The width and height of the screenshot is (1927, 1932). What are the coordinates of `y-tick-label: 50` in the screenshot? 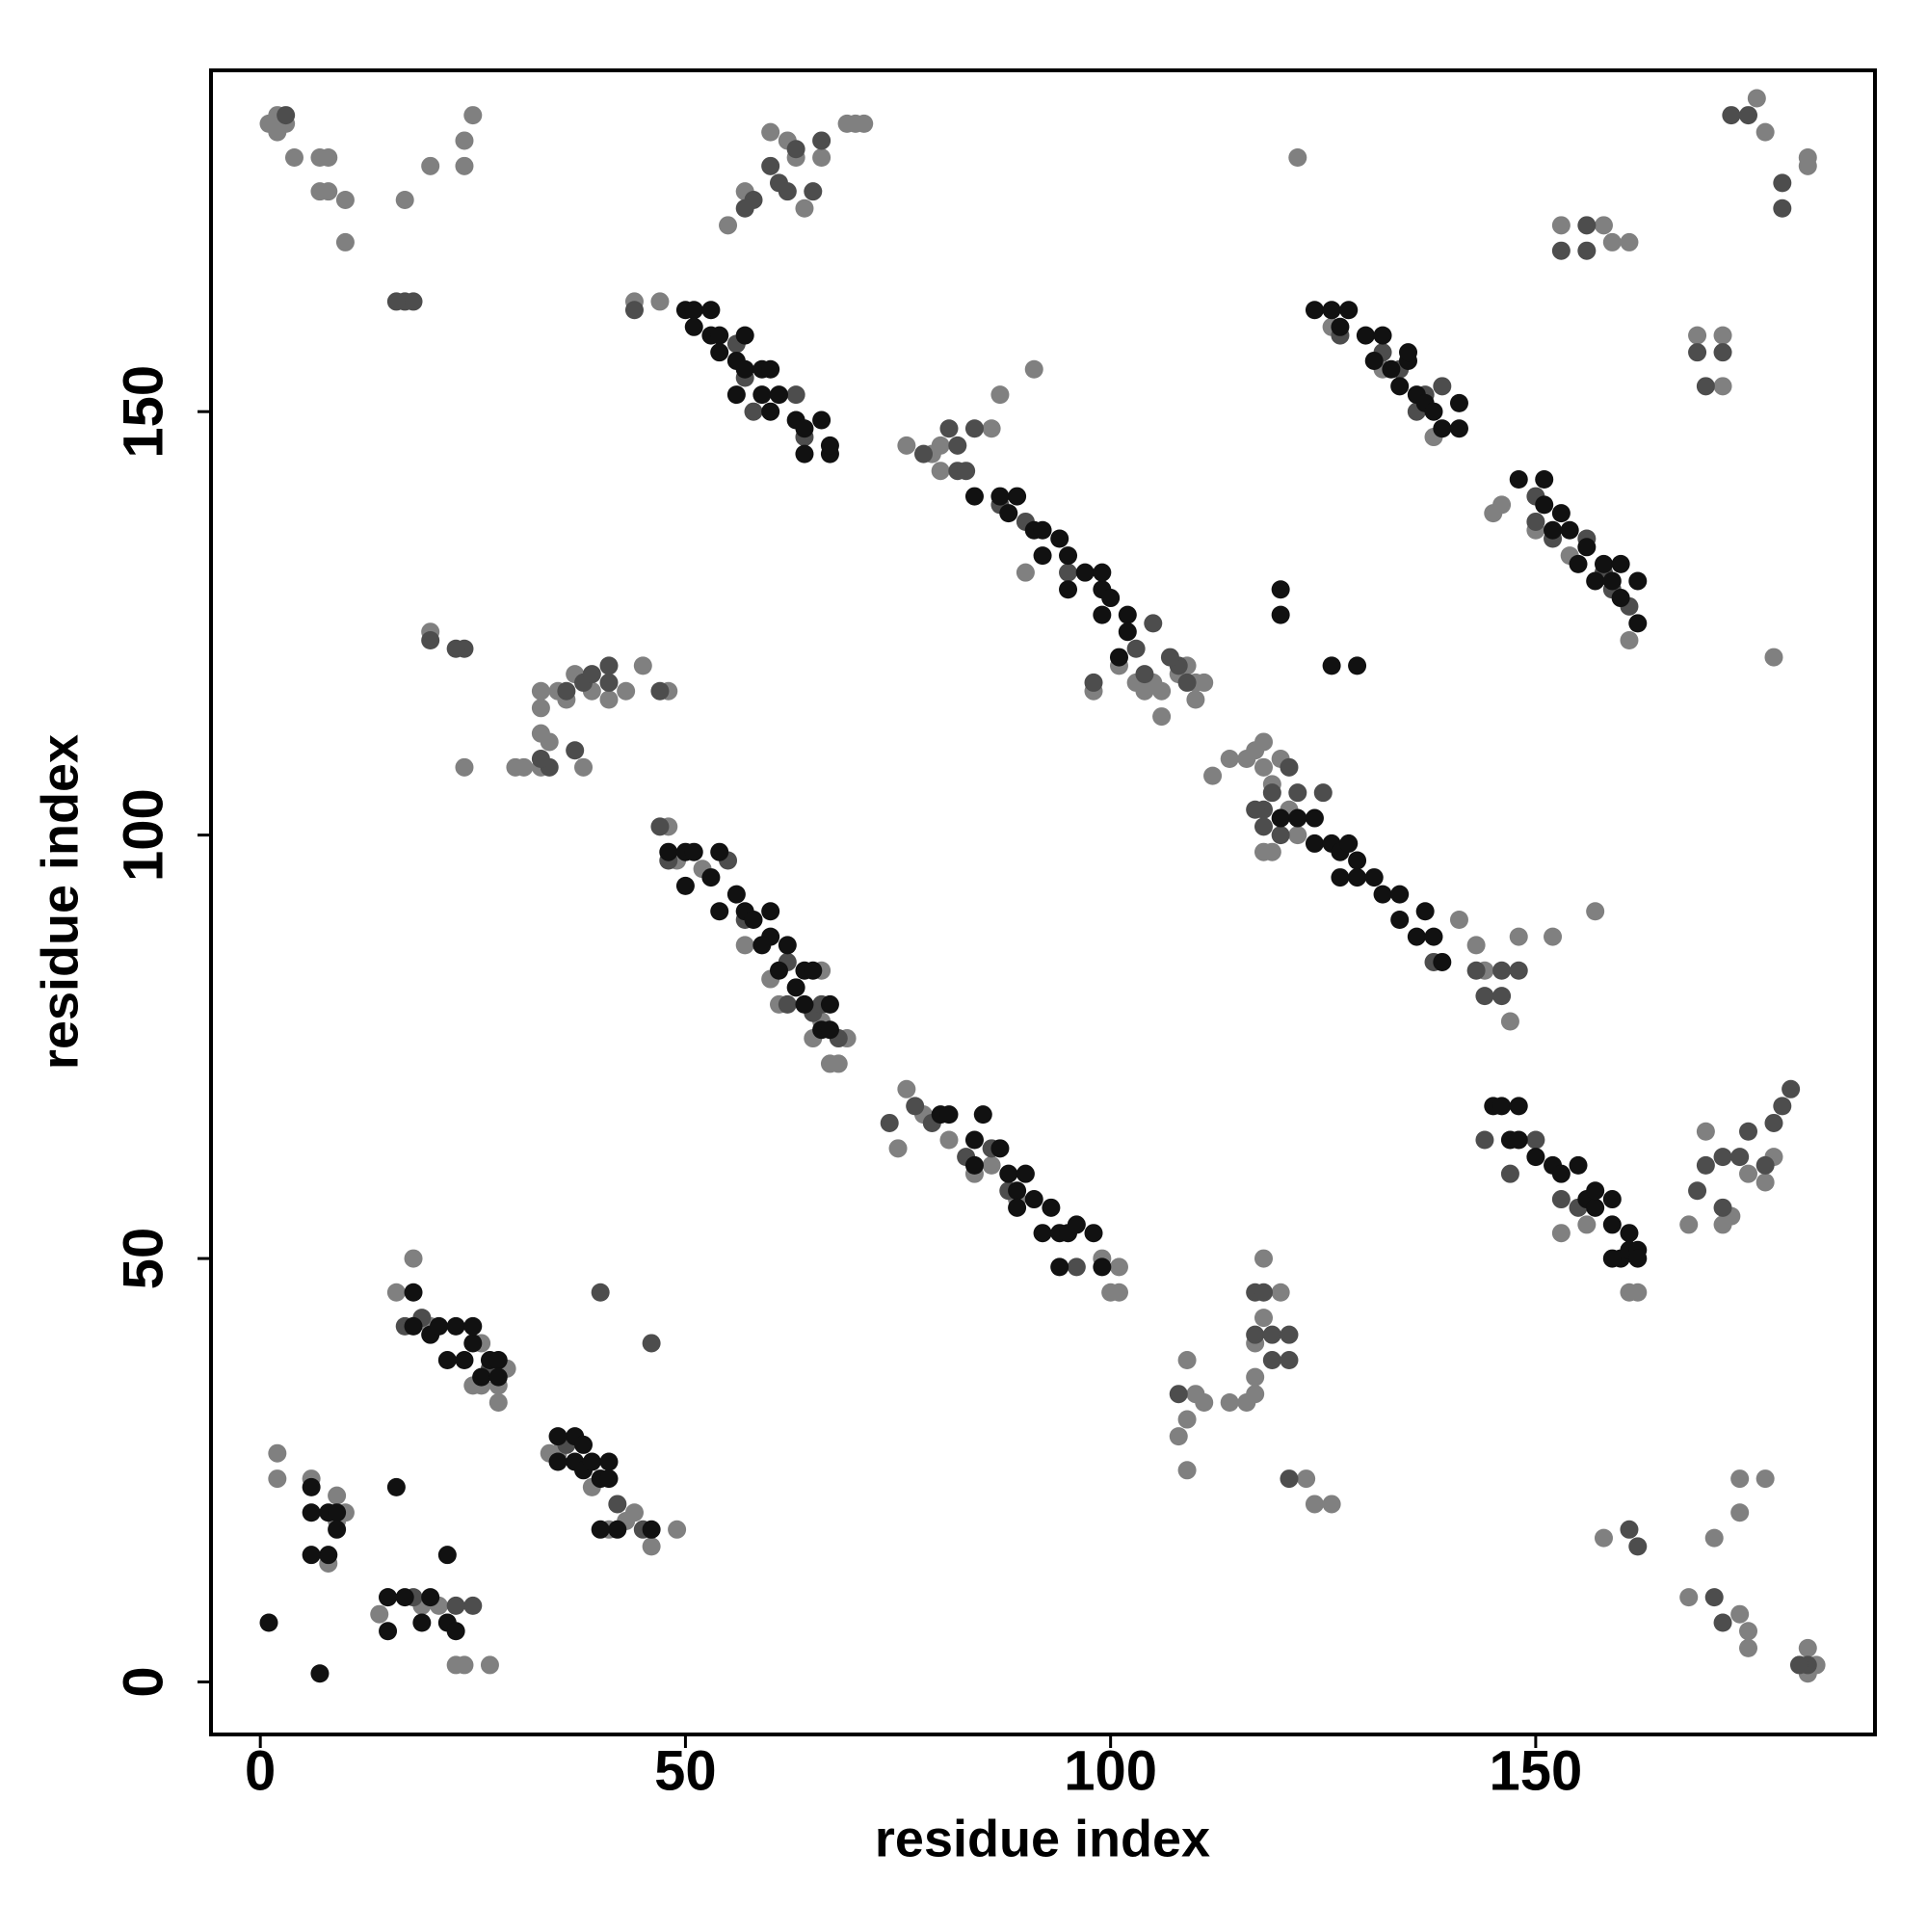 It's located at (143, 1259).